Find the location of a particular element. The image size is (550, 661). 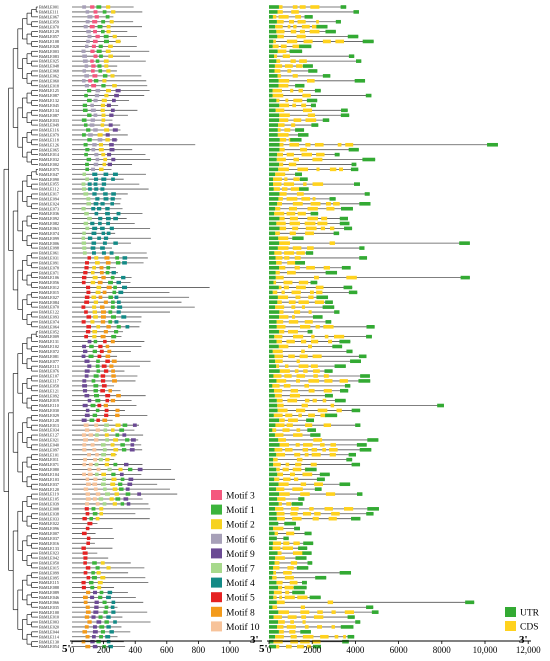

gene-label: BhMLE108 is located at coordinates (49, 41).